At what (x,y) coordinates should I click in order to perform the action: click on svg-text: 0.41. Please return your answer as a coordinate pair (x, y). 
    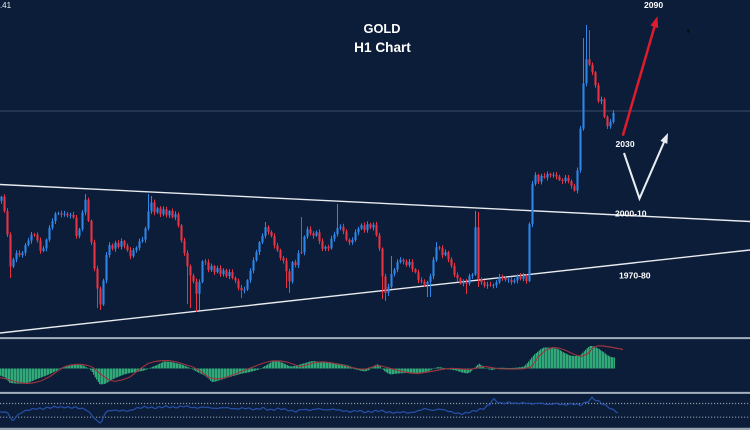
    Looking at the image, I should click on (6, 5).